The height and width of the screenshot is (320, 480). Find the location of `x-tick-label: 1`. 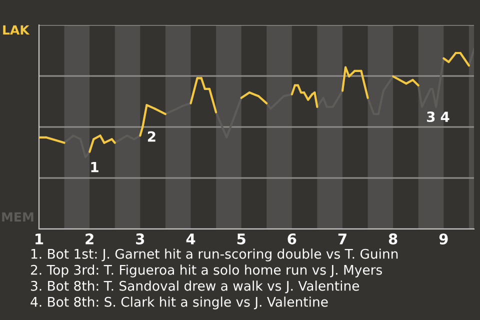

x-tick-label: 1 is located at coordinates (40, 239).